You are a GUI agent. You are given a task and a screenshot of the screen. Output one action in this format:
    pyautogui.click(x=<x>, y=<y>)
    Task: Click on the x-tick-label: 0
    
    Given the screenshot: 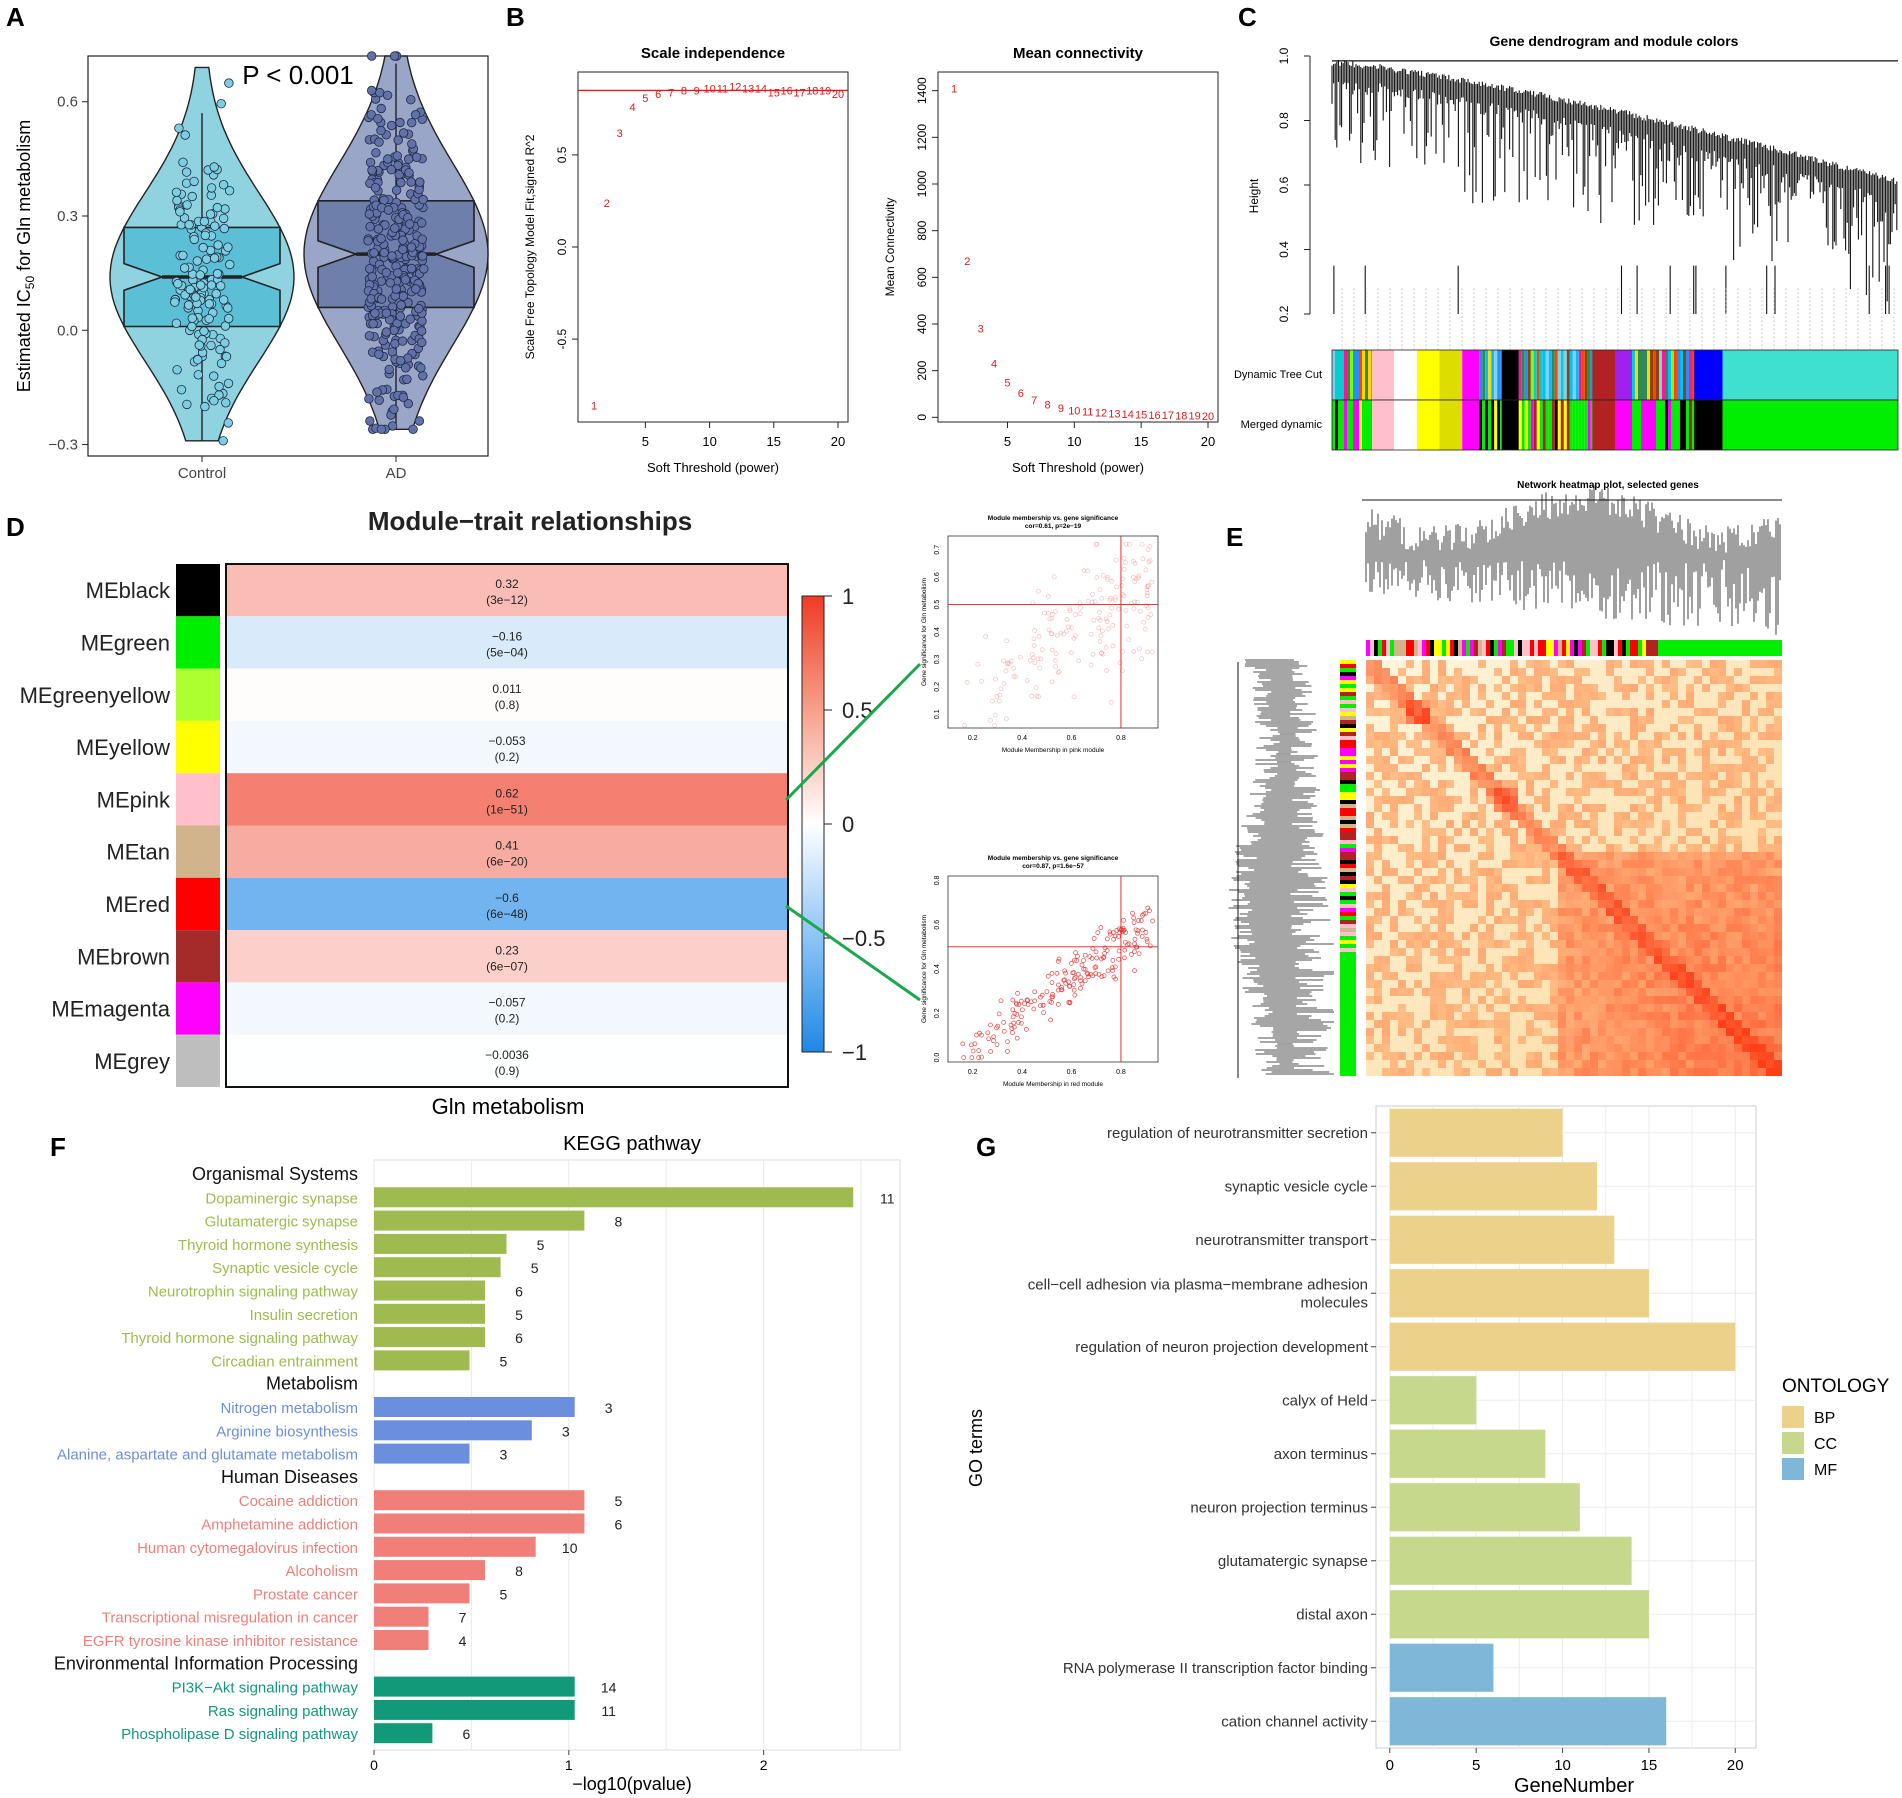 What is the action you would take?
    pyautogui.click(x=374, y=1765)
    